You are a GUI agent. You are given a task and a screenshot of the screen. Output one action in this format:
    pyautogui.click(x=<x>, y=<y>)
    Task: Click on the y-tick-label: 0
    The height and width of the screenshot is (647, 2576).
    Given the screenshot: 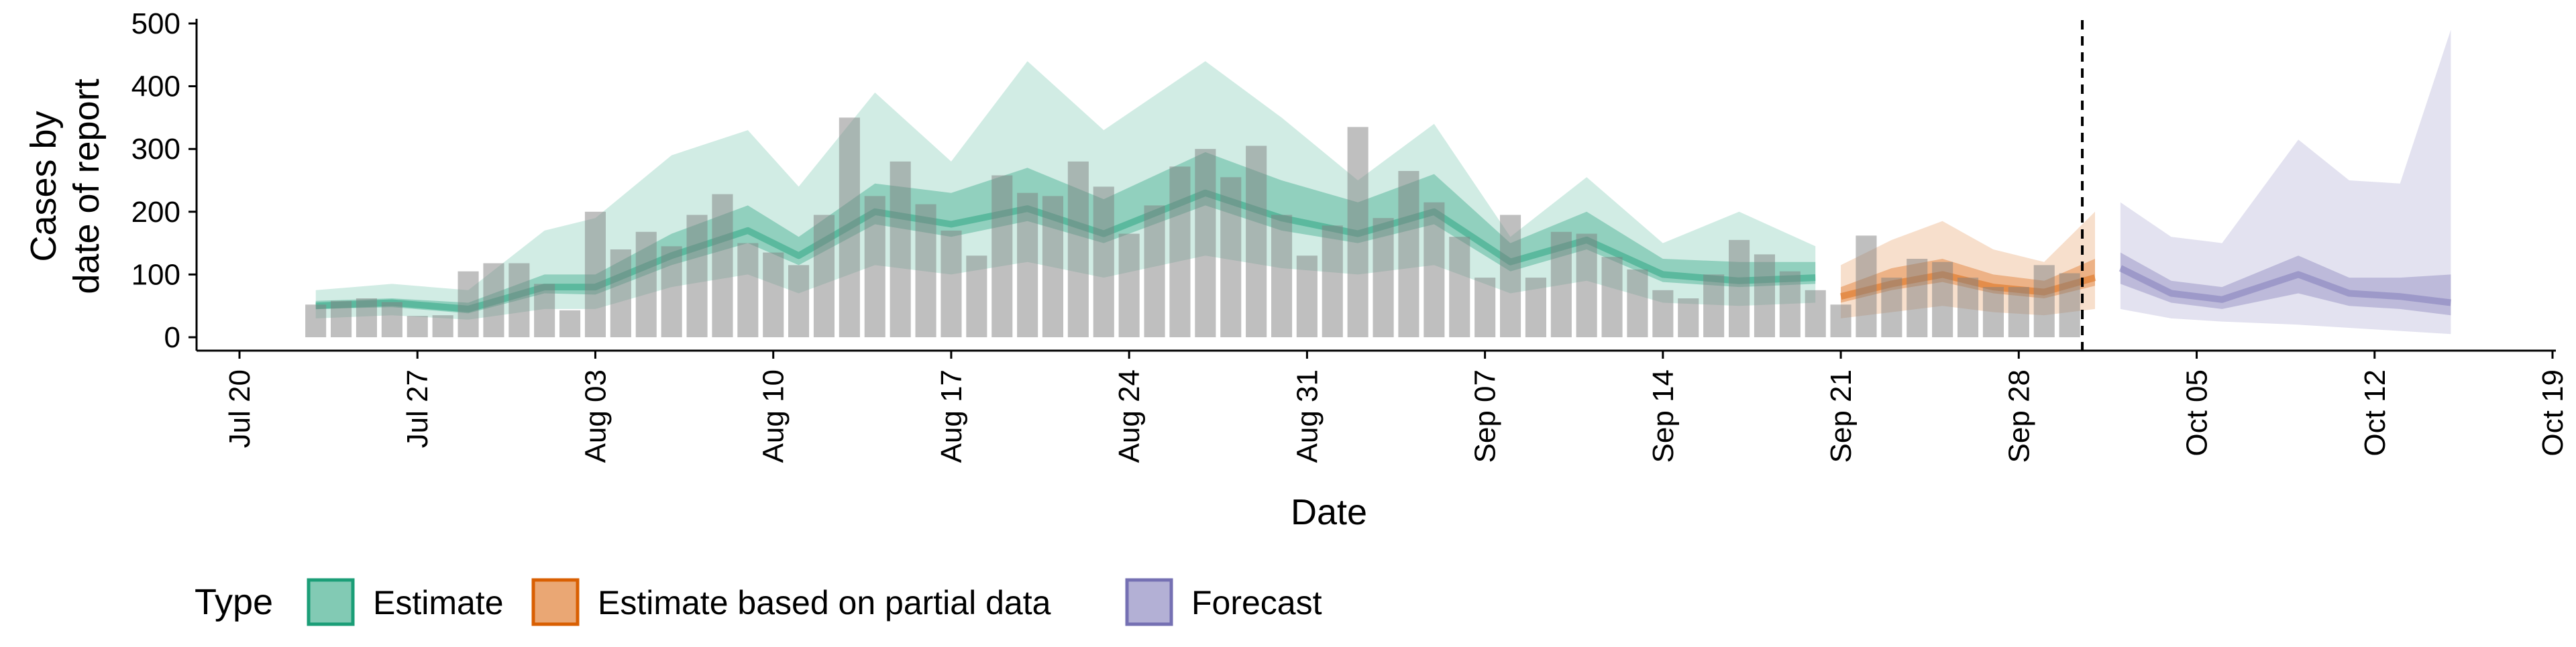 What is the action you would take?
    pyautogui.click(x=172, y=337)
    